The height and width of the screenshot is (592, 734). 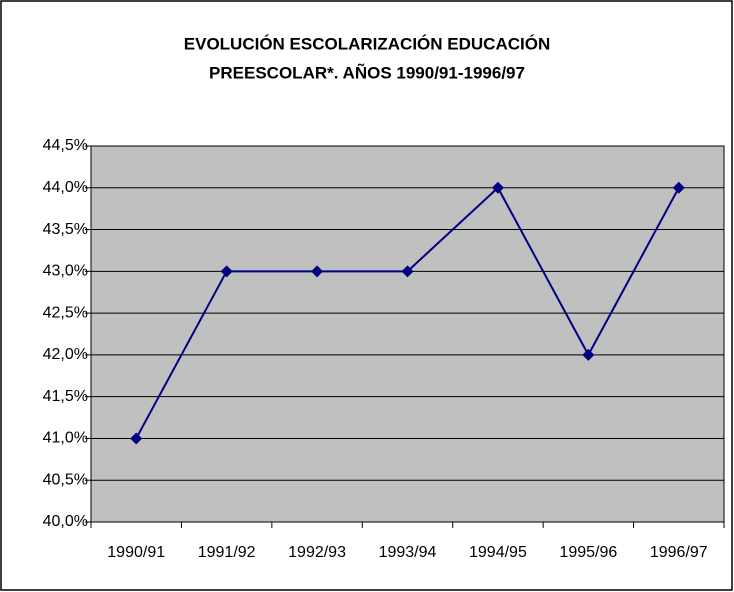 What do you see at coordinates (679, 552) in the screenshot?
I see `x-tick-label: 1996/97` at bounding box center [679, 552].